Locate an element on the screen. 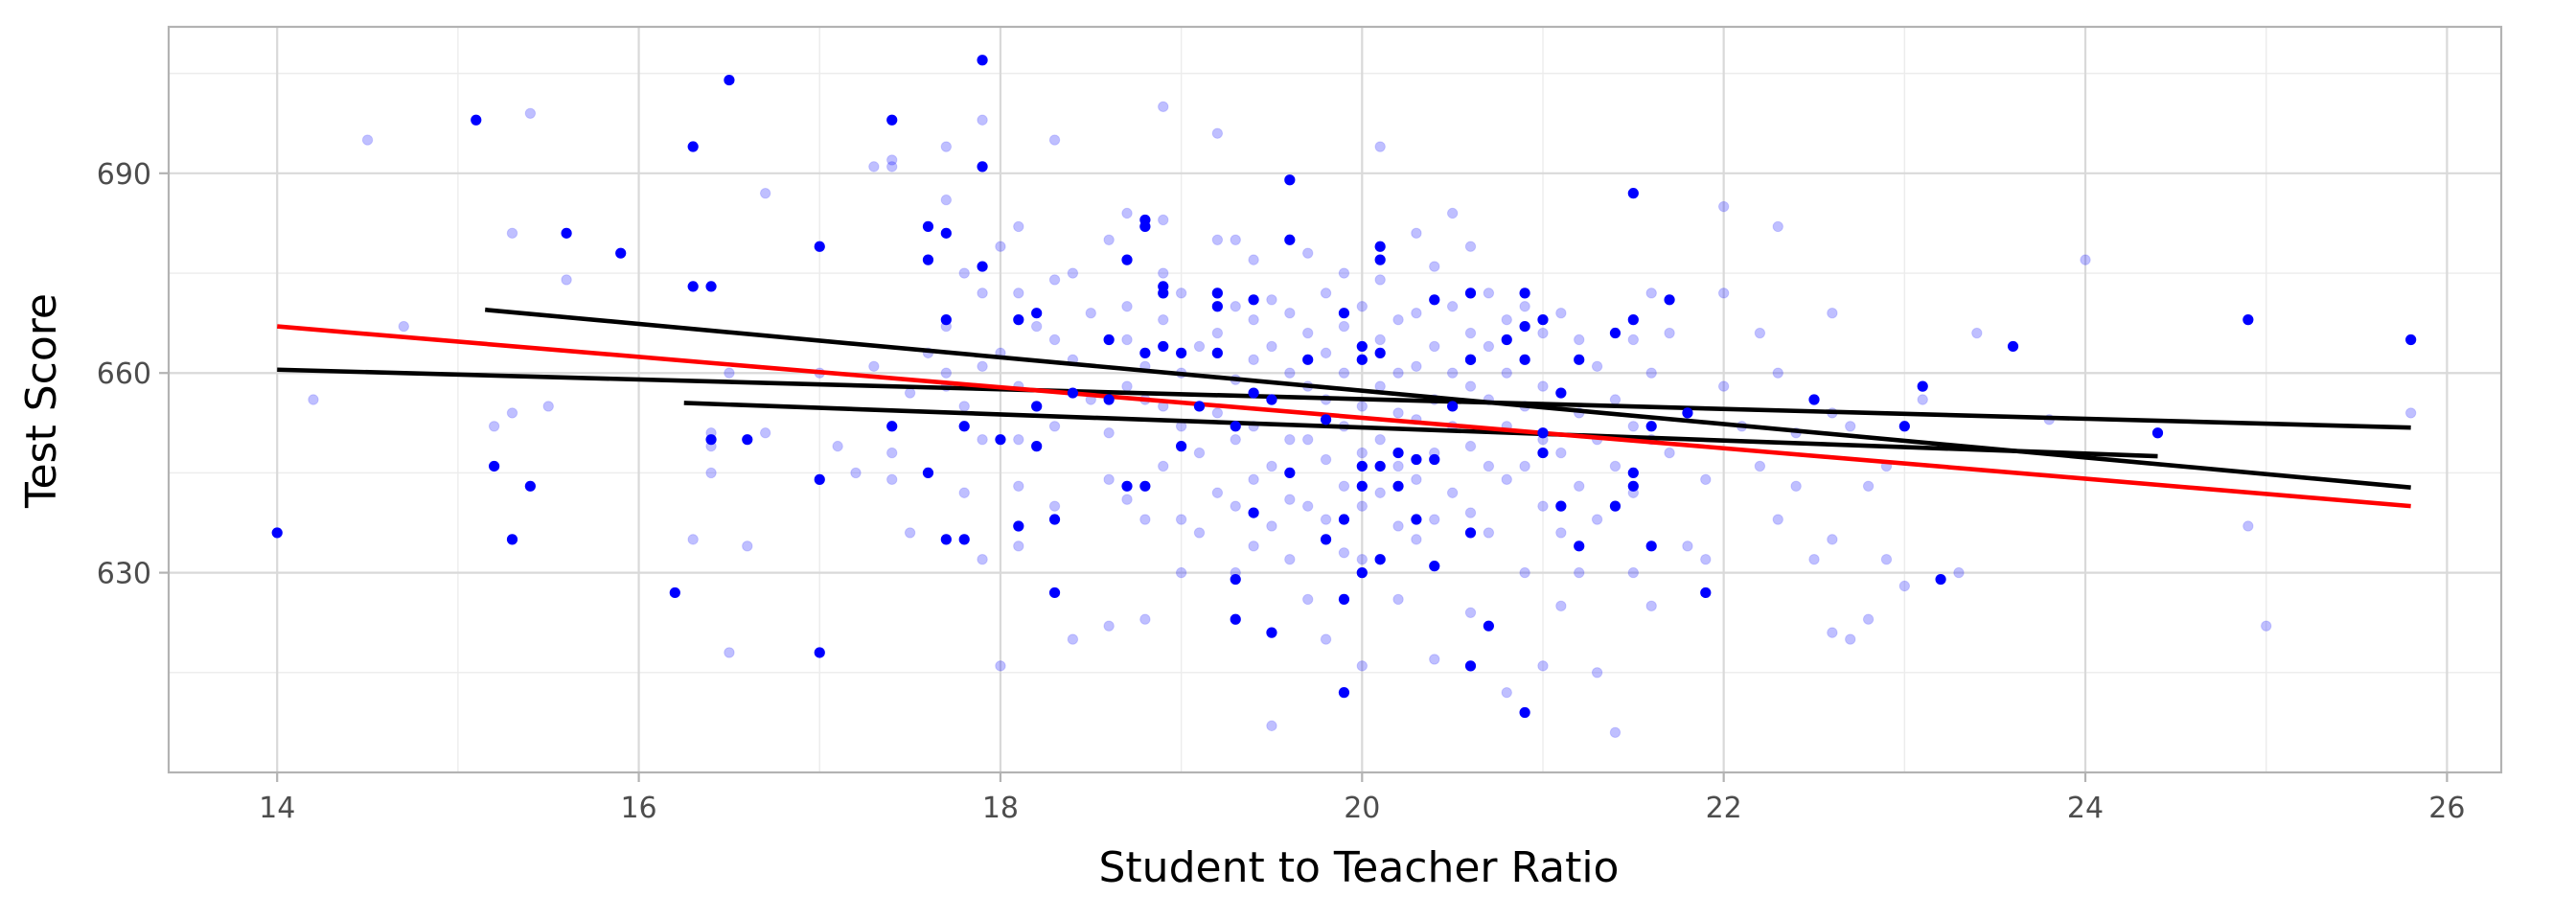 This screenshot has height=920, width=2576. x-tick-label: 14 is located at coordinates (277, 808).